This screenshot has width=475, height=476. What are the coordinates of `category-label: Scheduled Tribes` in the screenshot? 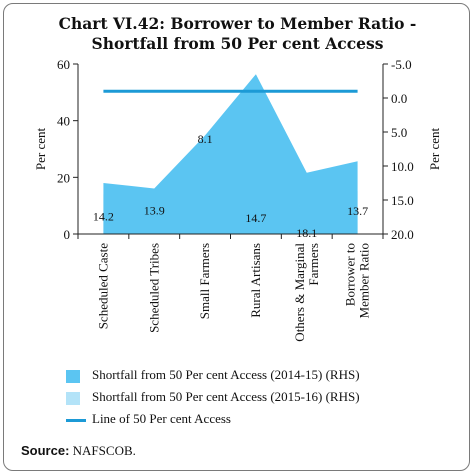 It's located at (153, 288).